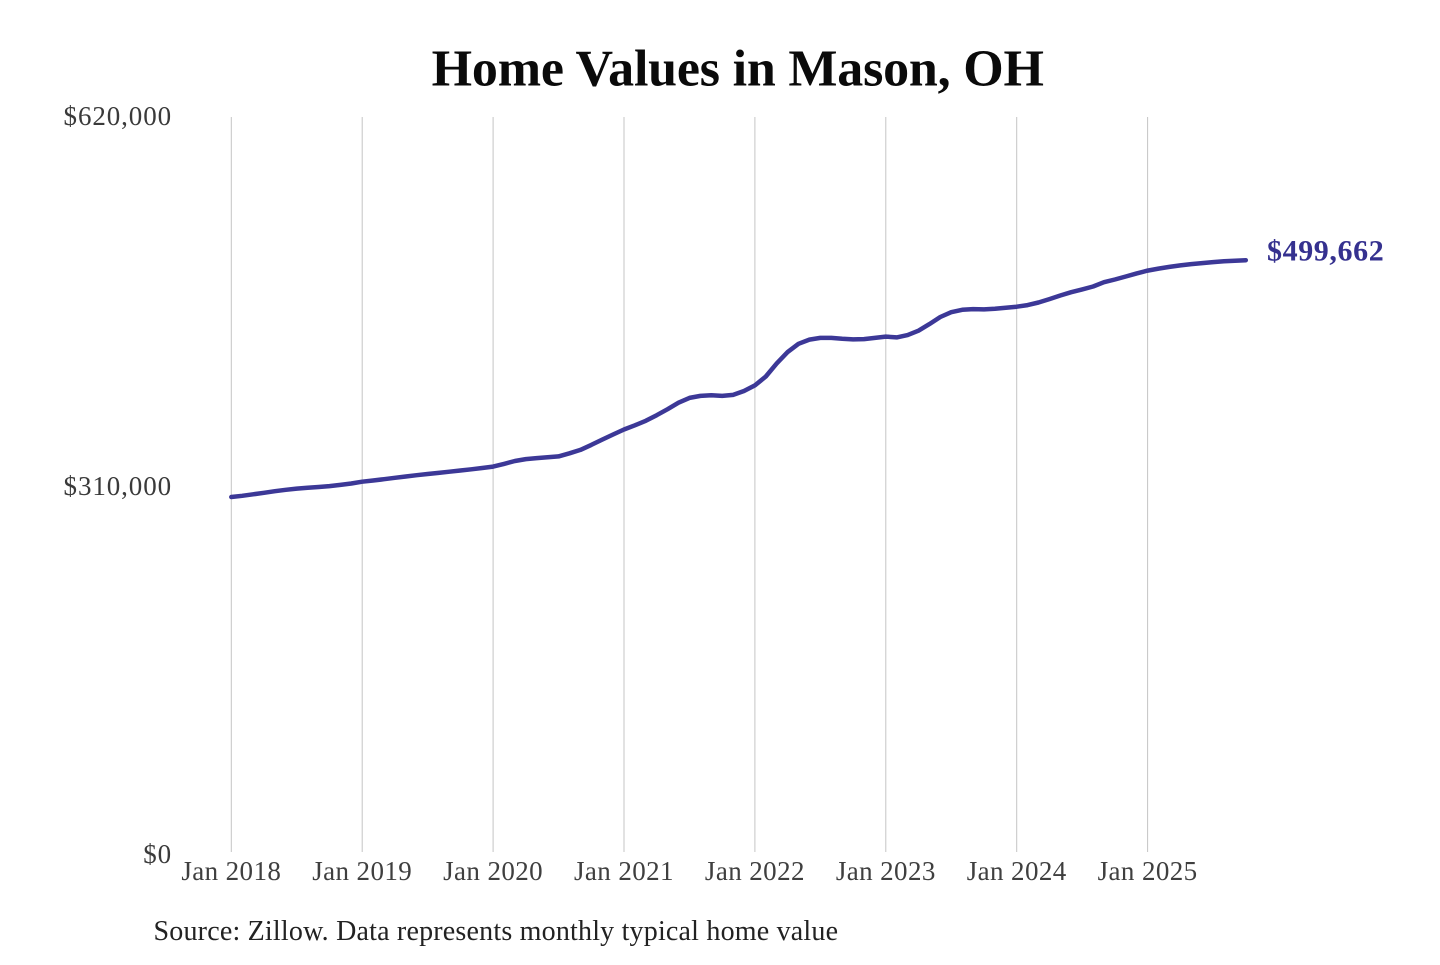  What do you see at coordinates (362, 871) in the screenshot?
I see `svg-text: Jan 2019` at bounding box center [362, 871].